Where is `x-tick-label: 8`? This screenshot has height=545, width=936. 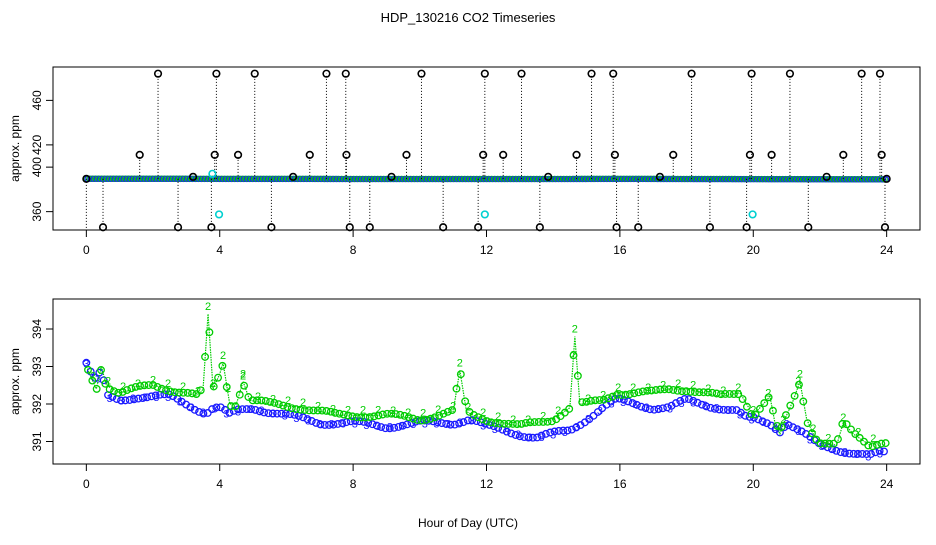 x-tick-label: 8 is located at coordinates (353, 484).